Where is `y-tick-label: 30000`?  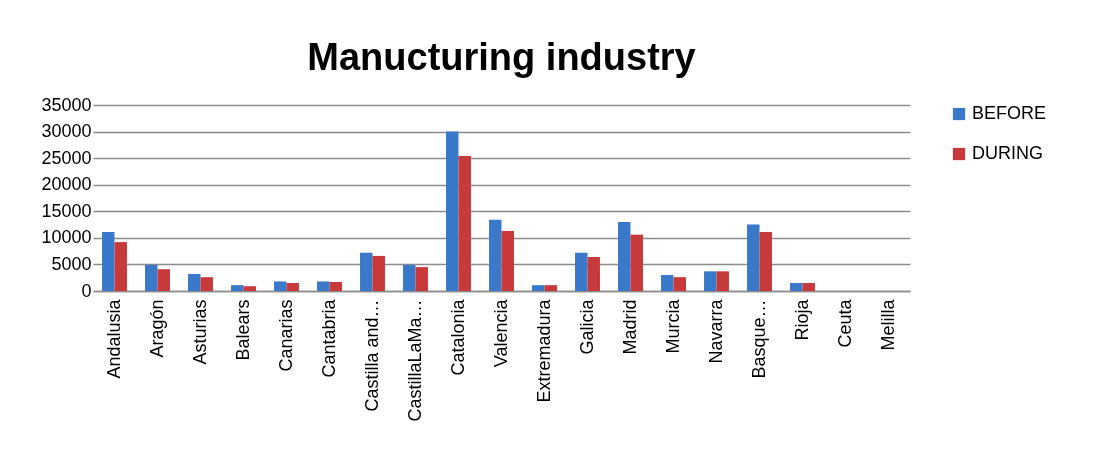
y-tick-label: 30000 is located at coordinates (66, 131).